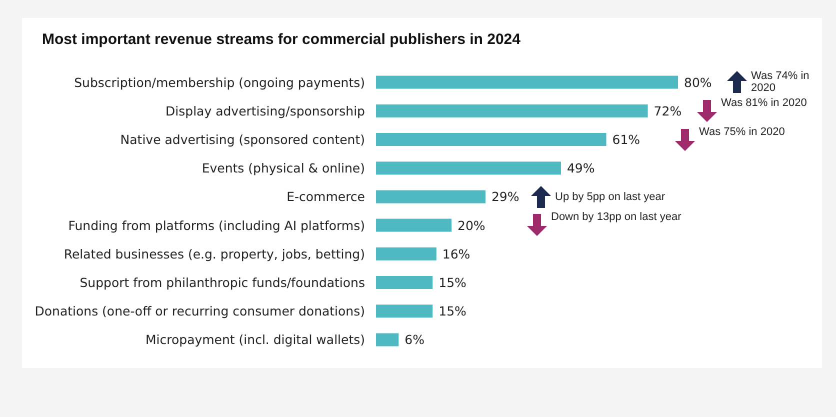  Describe the element at coordinates (216, 225) in the screenshot. I see `y-tick-label: Funding from platforms (including AI platforms)` at that location.